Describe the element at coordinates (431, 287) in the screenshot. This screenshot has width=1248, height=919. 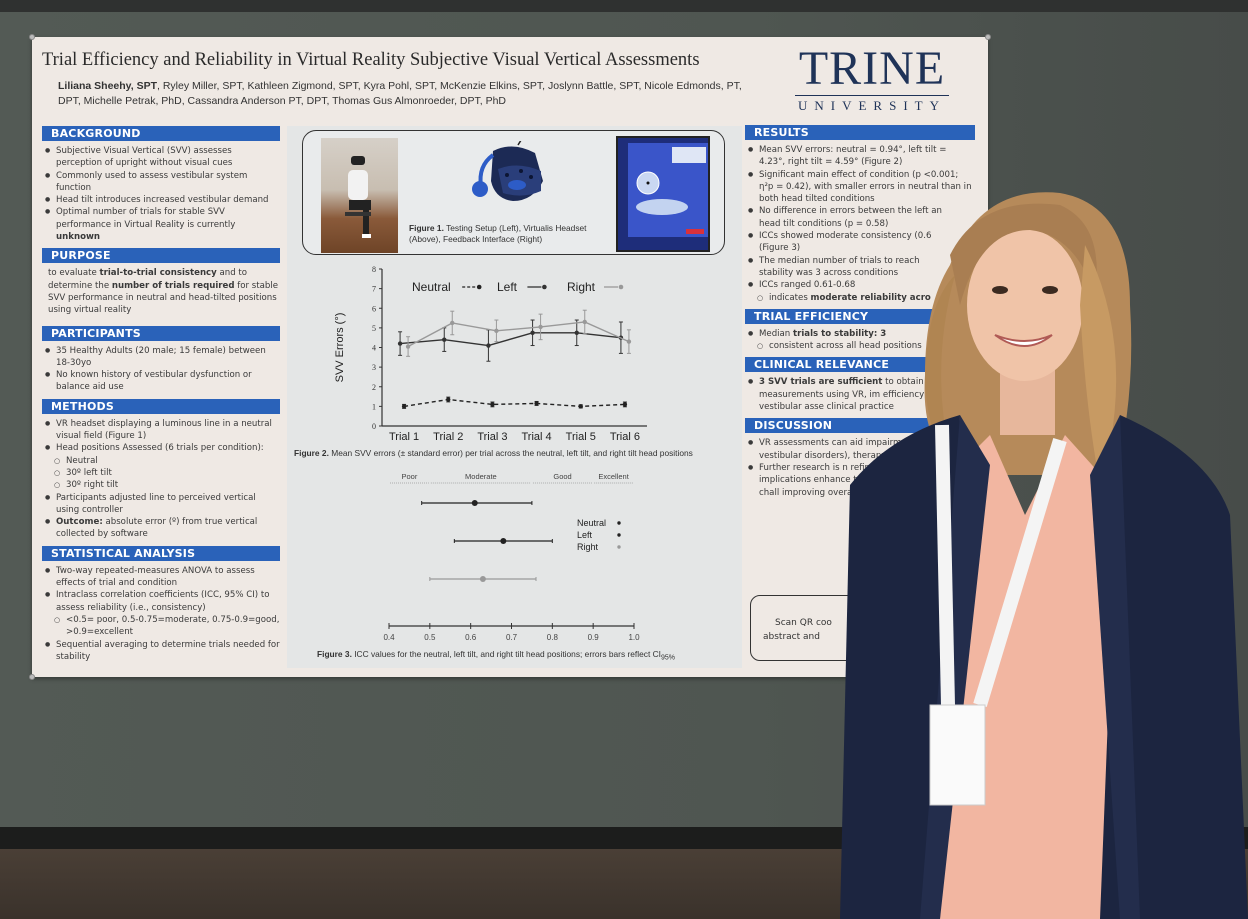
I see `svg-text: Neutral` at that location.